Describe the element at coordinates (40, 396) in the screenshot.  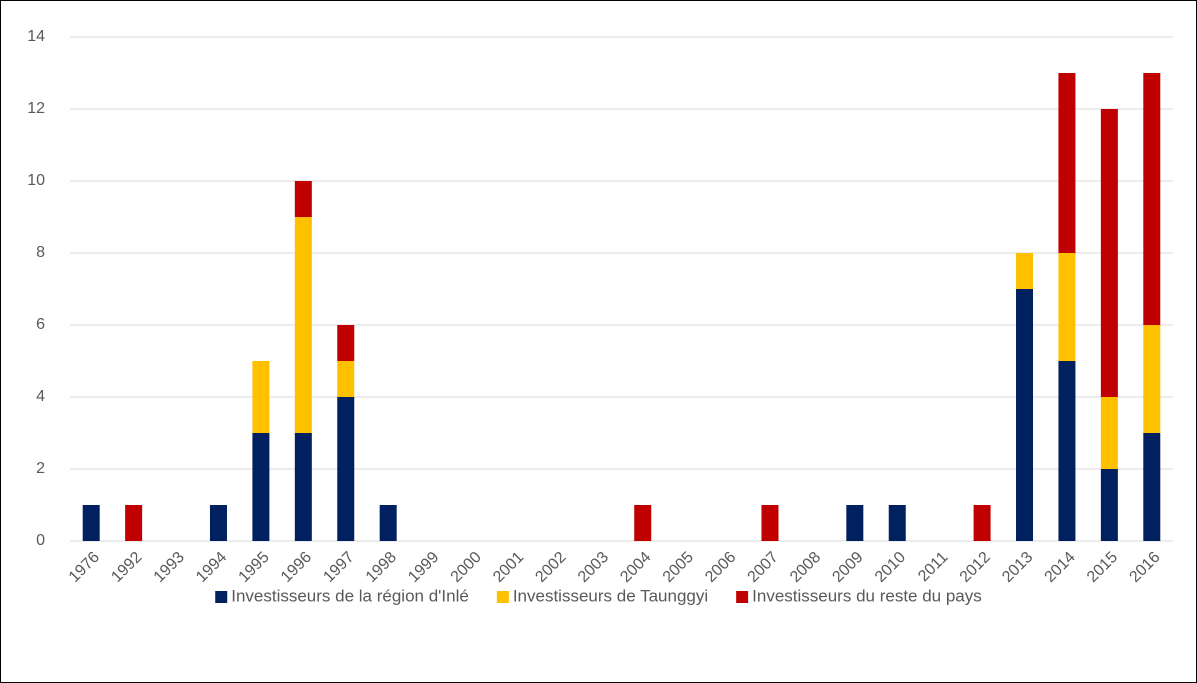
I see `y-tick-label: 4` at that location.